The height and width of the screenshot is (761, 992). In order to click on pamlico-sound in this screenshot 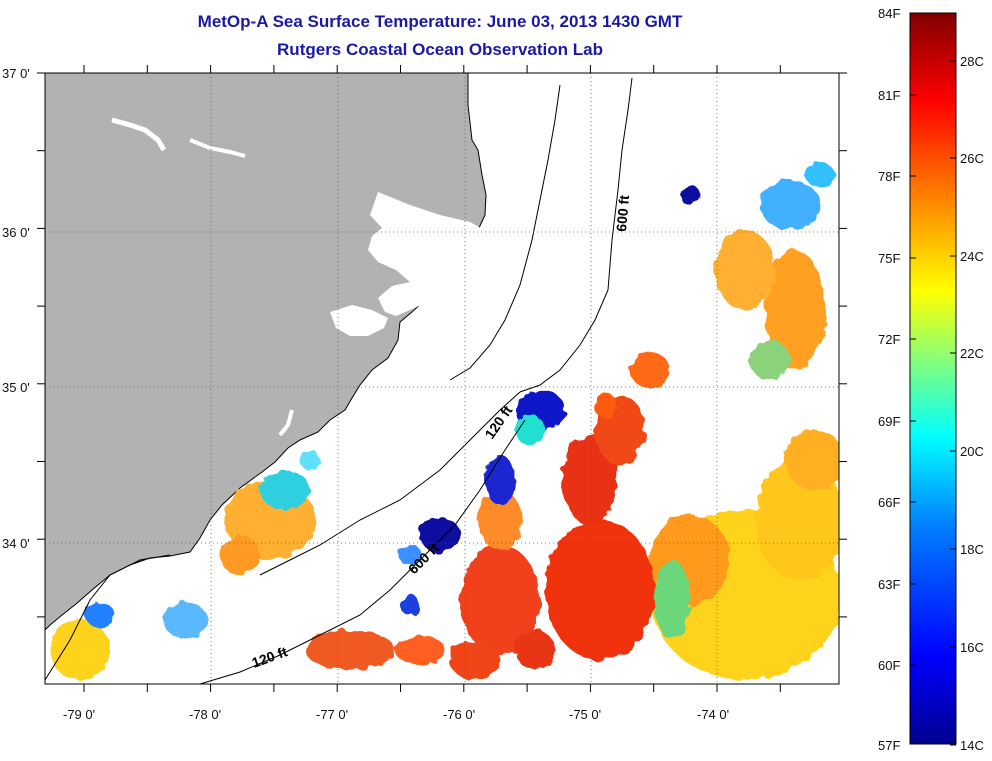, I will do `click(434, 254)`.